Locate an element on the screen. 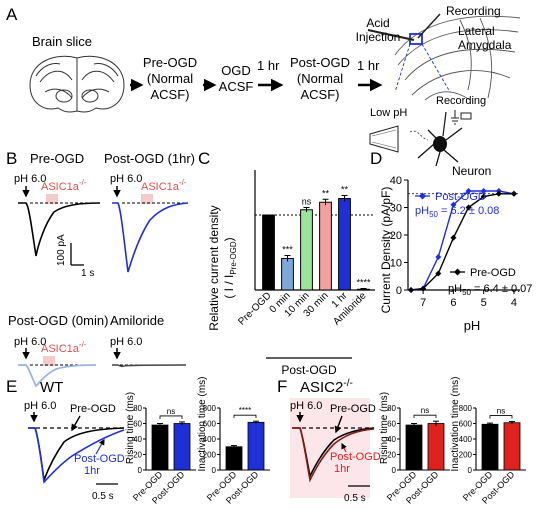  scale-bar-b: 100 pA 1 s is located at coordinates (75, 256).